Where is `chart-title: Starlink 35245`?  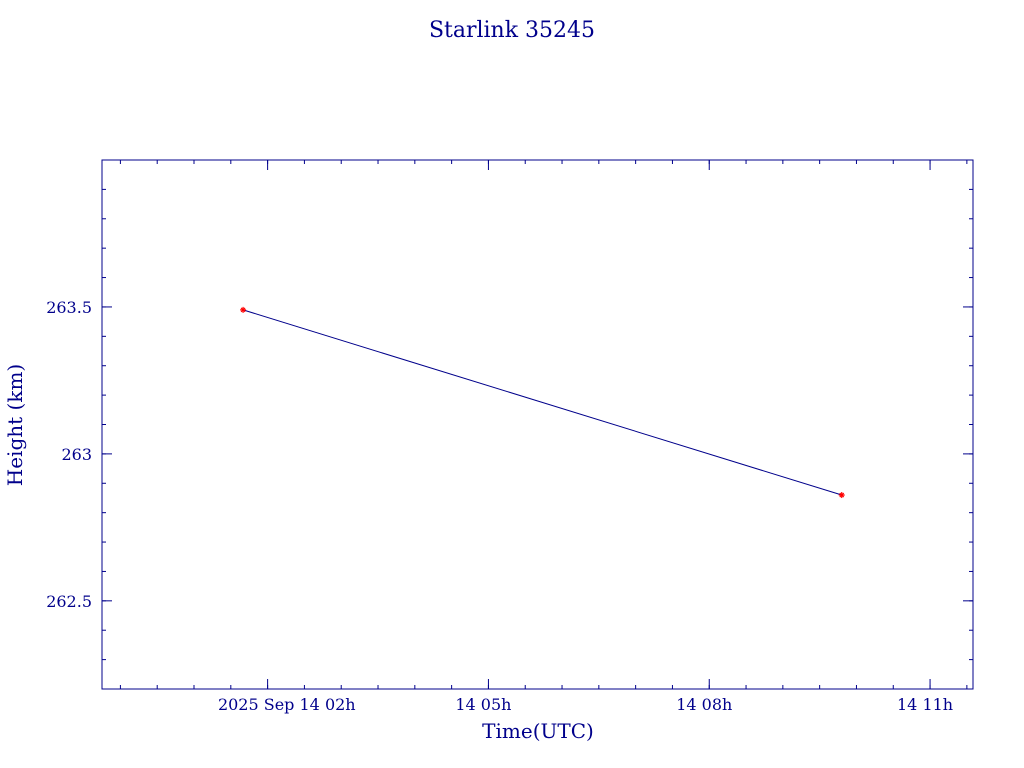 chart-title: Starlink 35245 is located at coordinates (512, 30).